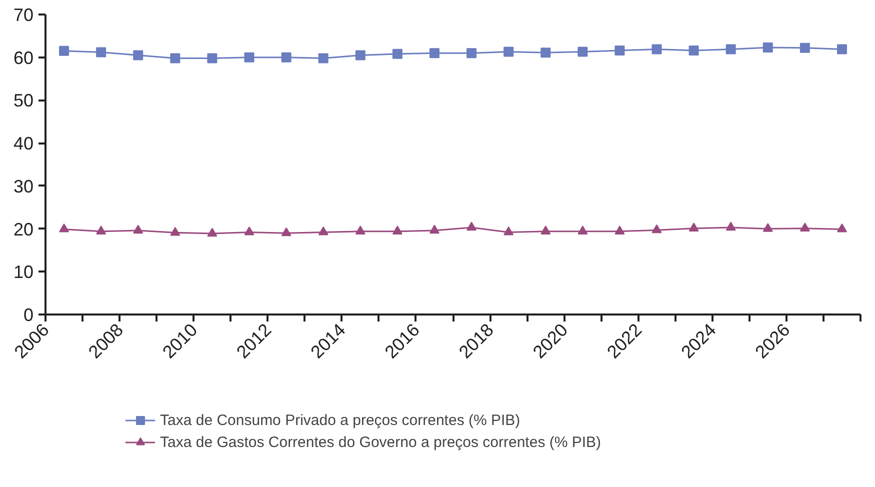  I want to click on y-tick-label: 10, so click(23, 272).